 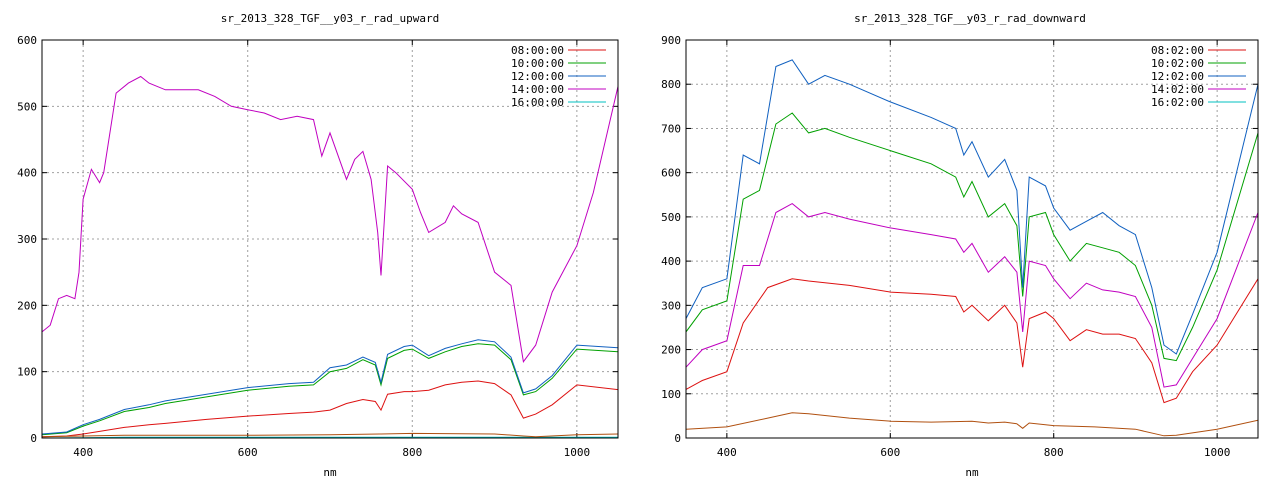 I want to click on legend-label: 14:02:00, so click(x=1177, y=89).